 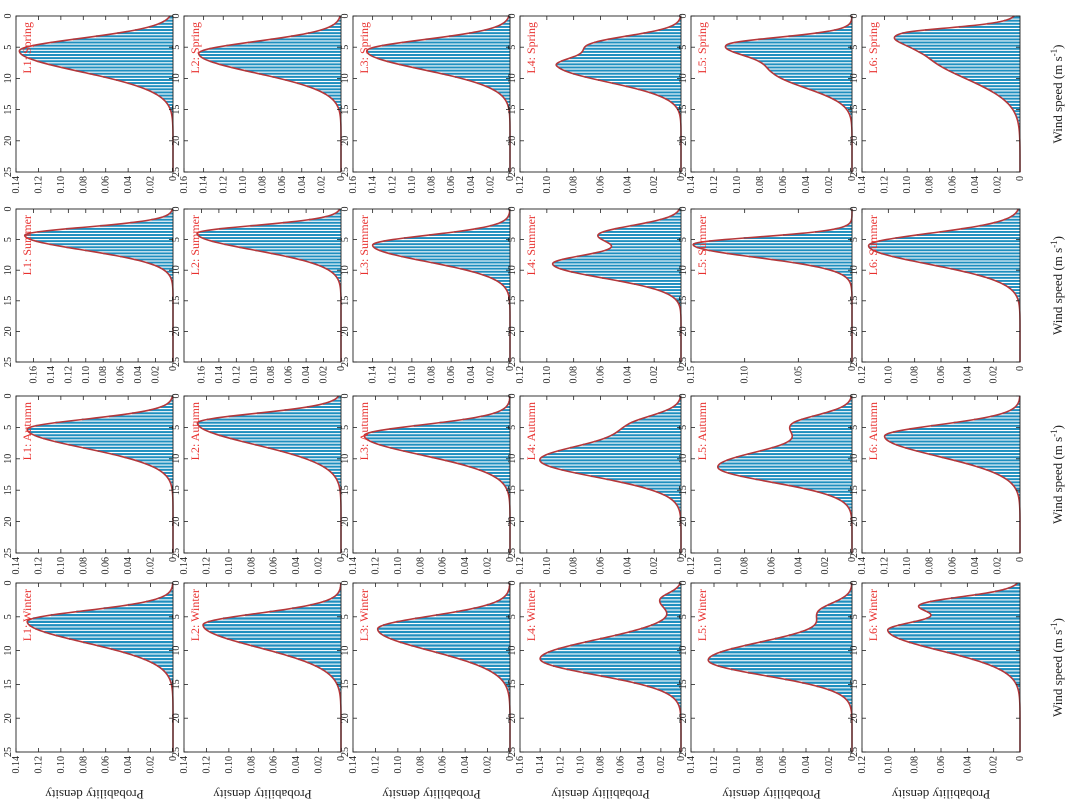 I want to click on y-tick-label: 0.16, so click(x=520, y=765).